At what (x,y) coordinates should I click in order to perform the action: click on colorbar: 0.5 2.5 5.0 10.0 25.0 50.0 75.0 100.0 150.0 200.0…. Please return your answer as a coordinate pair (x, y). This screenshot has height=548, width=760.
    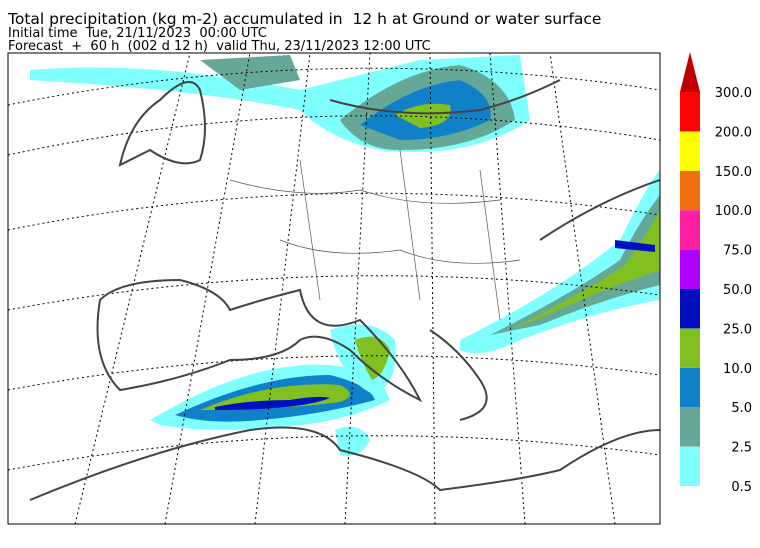
    Looking at the image, I should click on (716, 273).